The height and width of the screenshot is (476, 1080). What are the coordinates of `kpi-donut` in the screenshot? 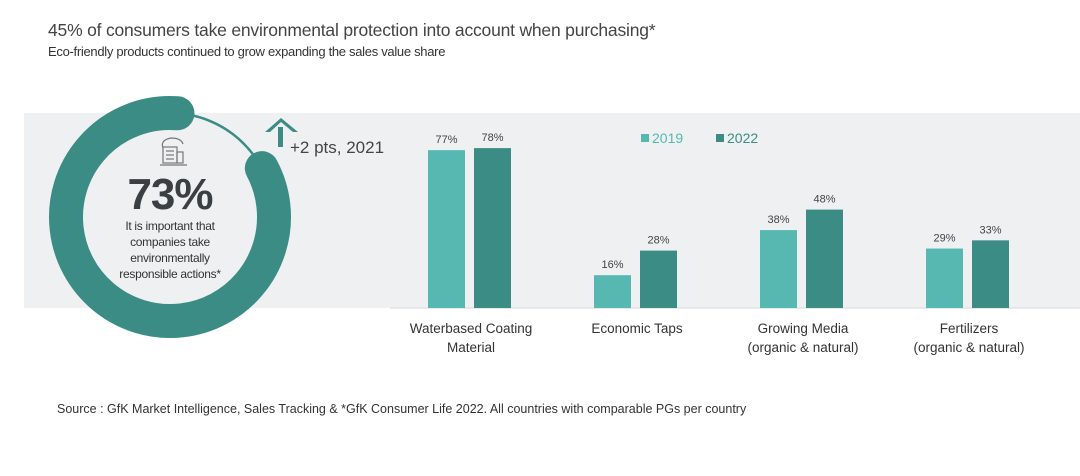 It's located at (170, 217).